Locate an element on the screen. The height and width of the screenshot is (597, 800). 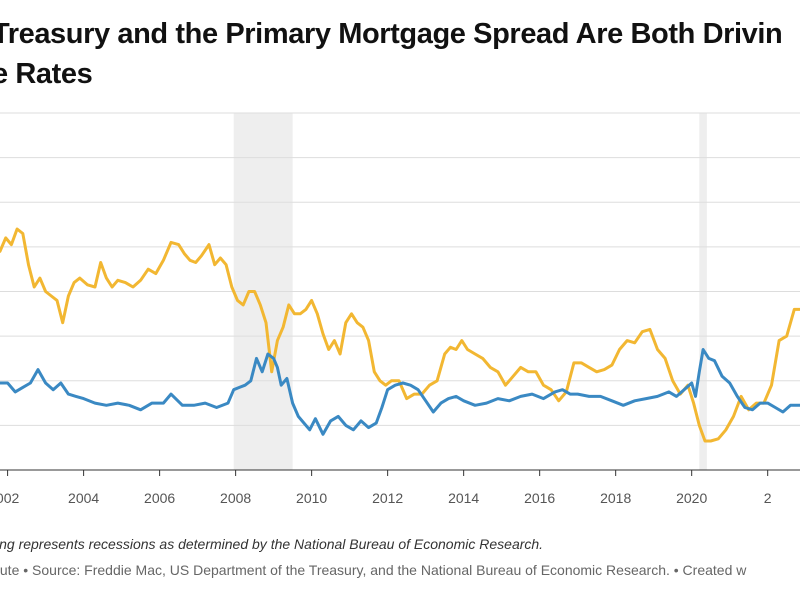
x-tick-label: 2004 is located at coordinates (83, 498).